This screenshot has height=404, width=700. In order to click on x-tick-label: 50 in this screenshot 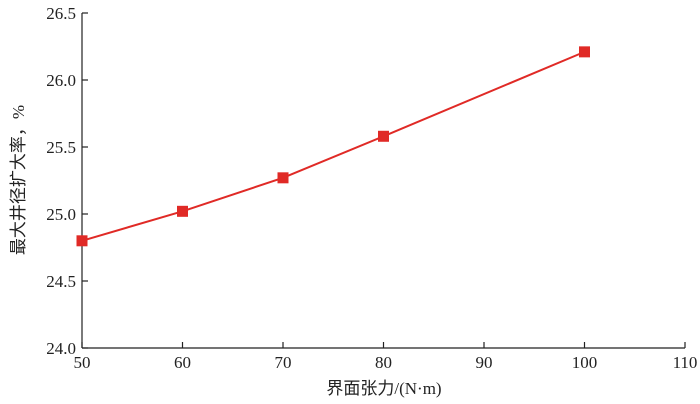, I will do `click(82, 362)`.